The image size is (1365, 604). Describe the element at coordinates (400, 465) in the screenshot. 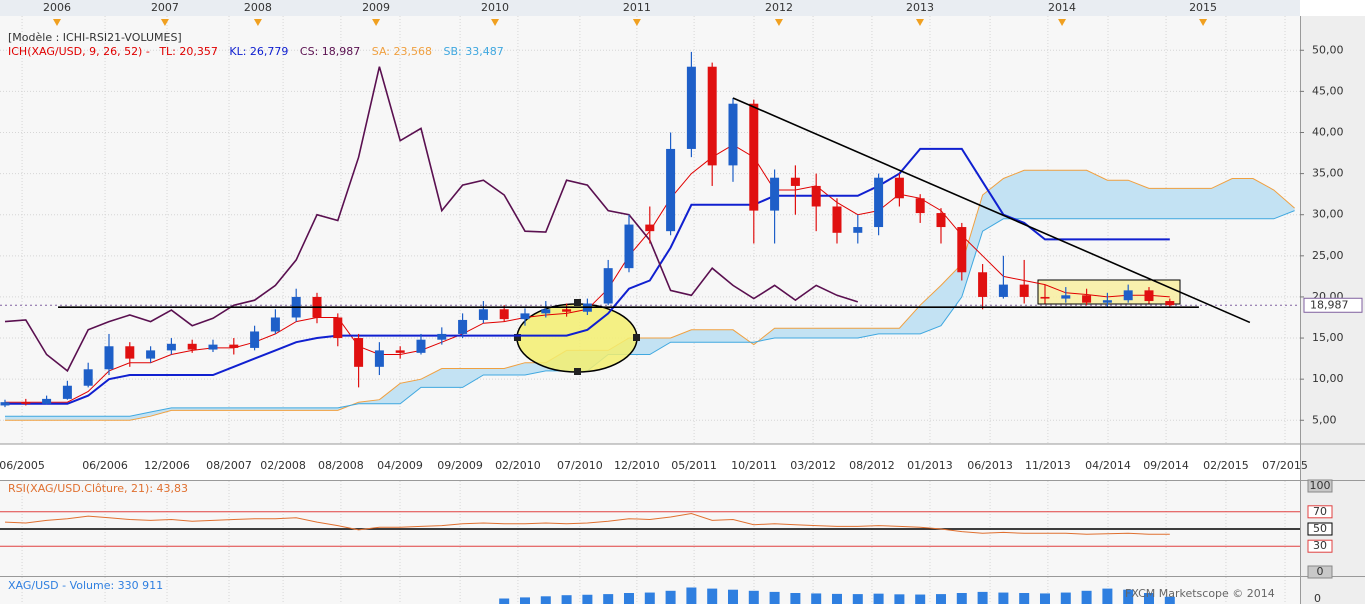

I see `x-tick-label: 04/2009` at that location.